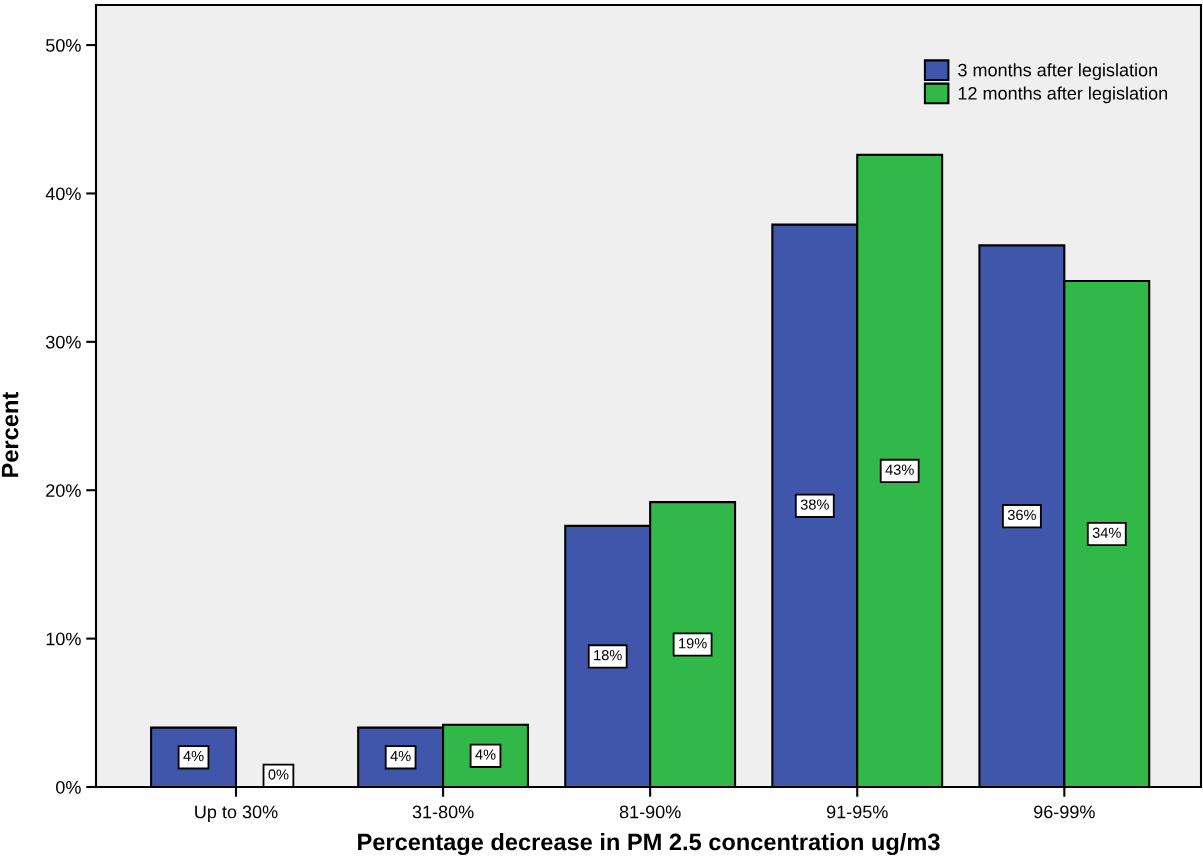  I want to click on x-tick-label: Up to 30%, so click(236, 813).